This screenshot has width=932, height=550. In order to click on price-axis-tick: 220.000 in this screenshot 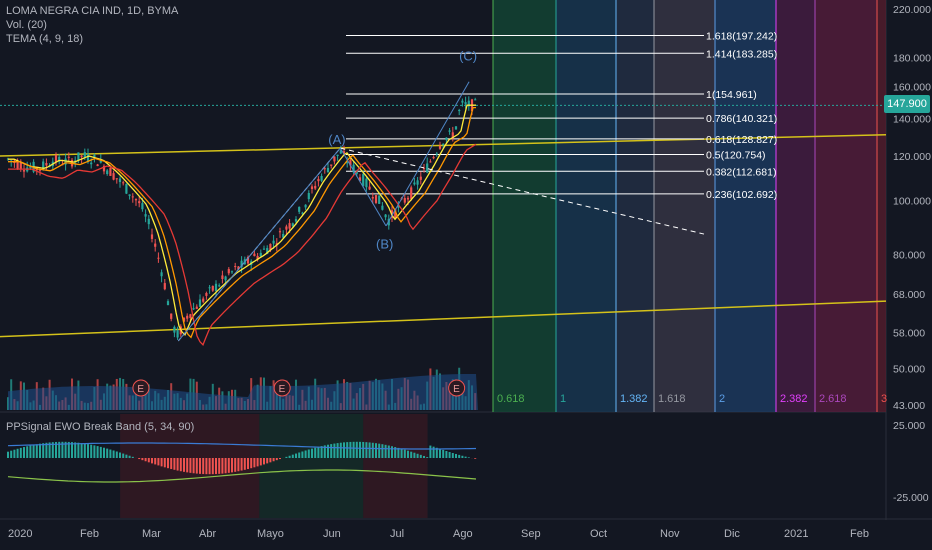, I will do `click(912, 10)`.